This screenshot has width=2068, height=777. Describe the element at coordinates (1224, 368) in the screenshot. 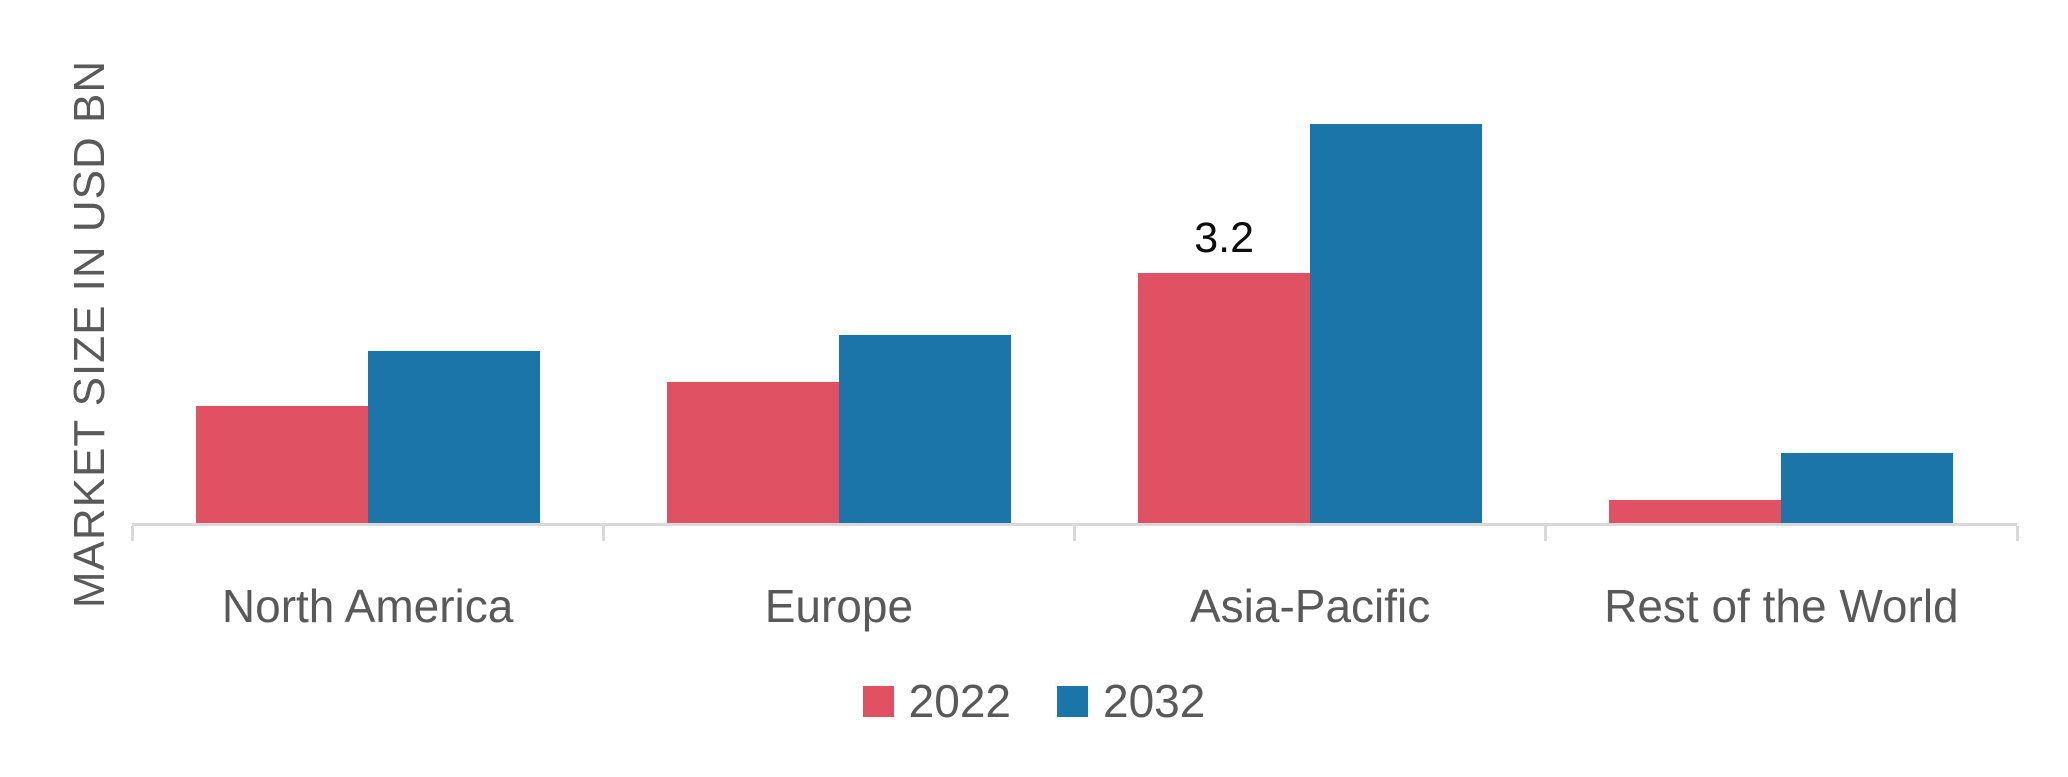

I see `bar-2022-asia-pacific: 3.2` at that location.